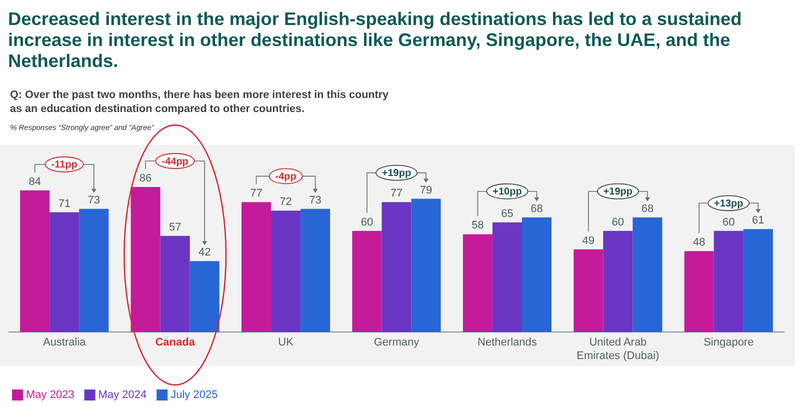 Image resolution: width=795 pixels, height=406 pixels. Describe the element at coordinates (729, 204) in the screenshot. I see `annotation: +13pp` at that location.